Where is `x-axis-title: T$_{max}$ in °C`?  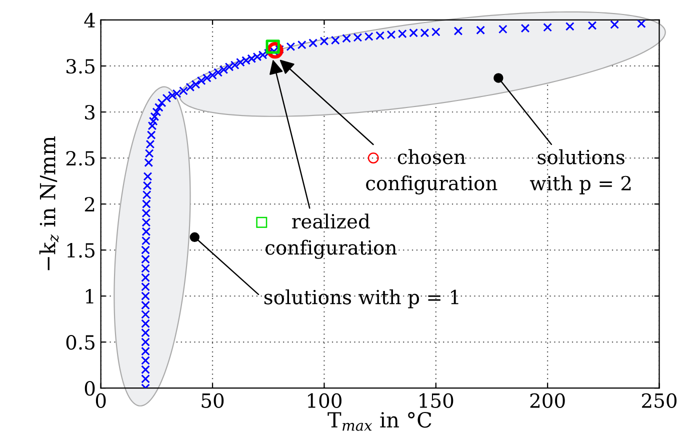 x-axis-title: T$_{max}$ in °C is located at coordinates (380, 421).